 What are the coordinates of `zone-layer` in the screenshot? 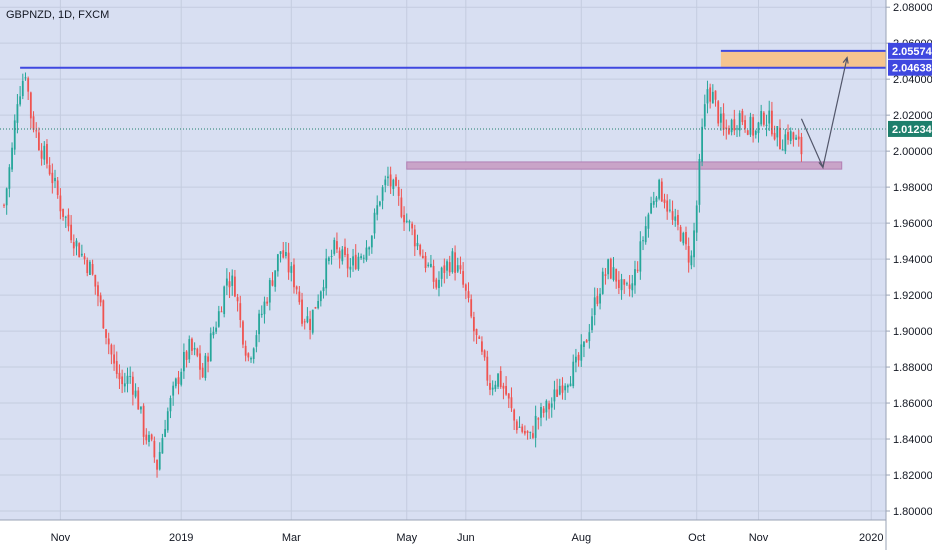 It's located at (646, 110).